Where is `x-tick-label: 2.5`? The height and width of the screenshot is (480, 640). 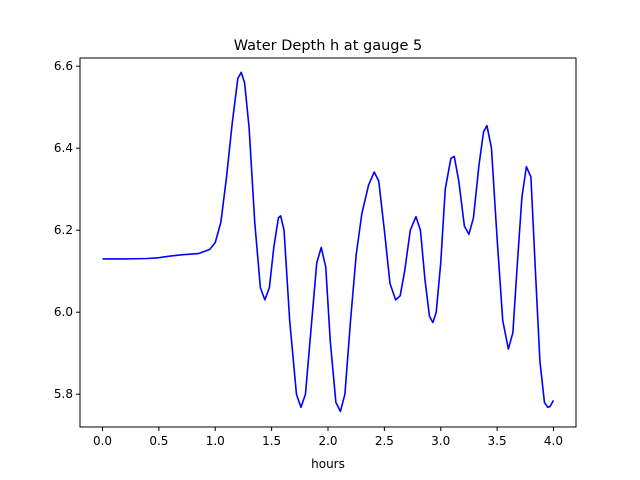
x-tick-label: 2.5 is located at coordinates (384, 441).